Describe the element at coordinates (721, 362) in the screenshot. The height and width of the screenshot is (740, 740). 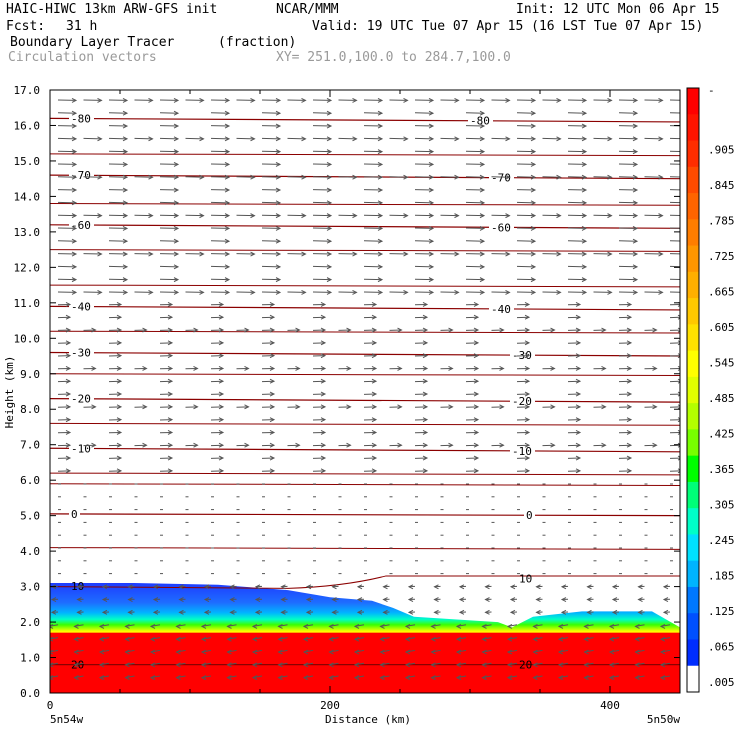
I see `colorbar-label: .545` at that location.